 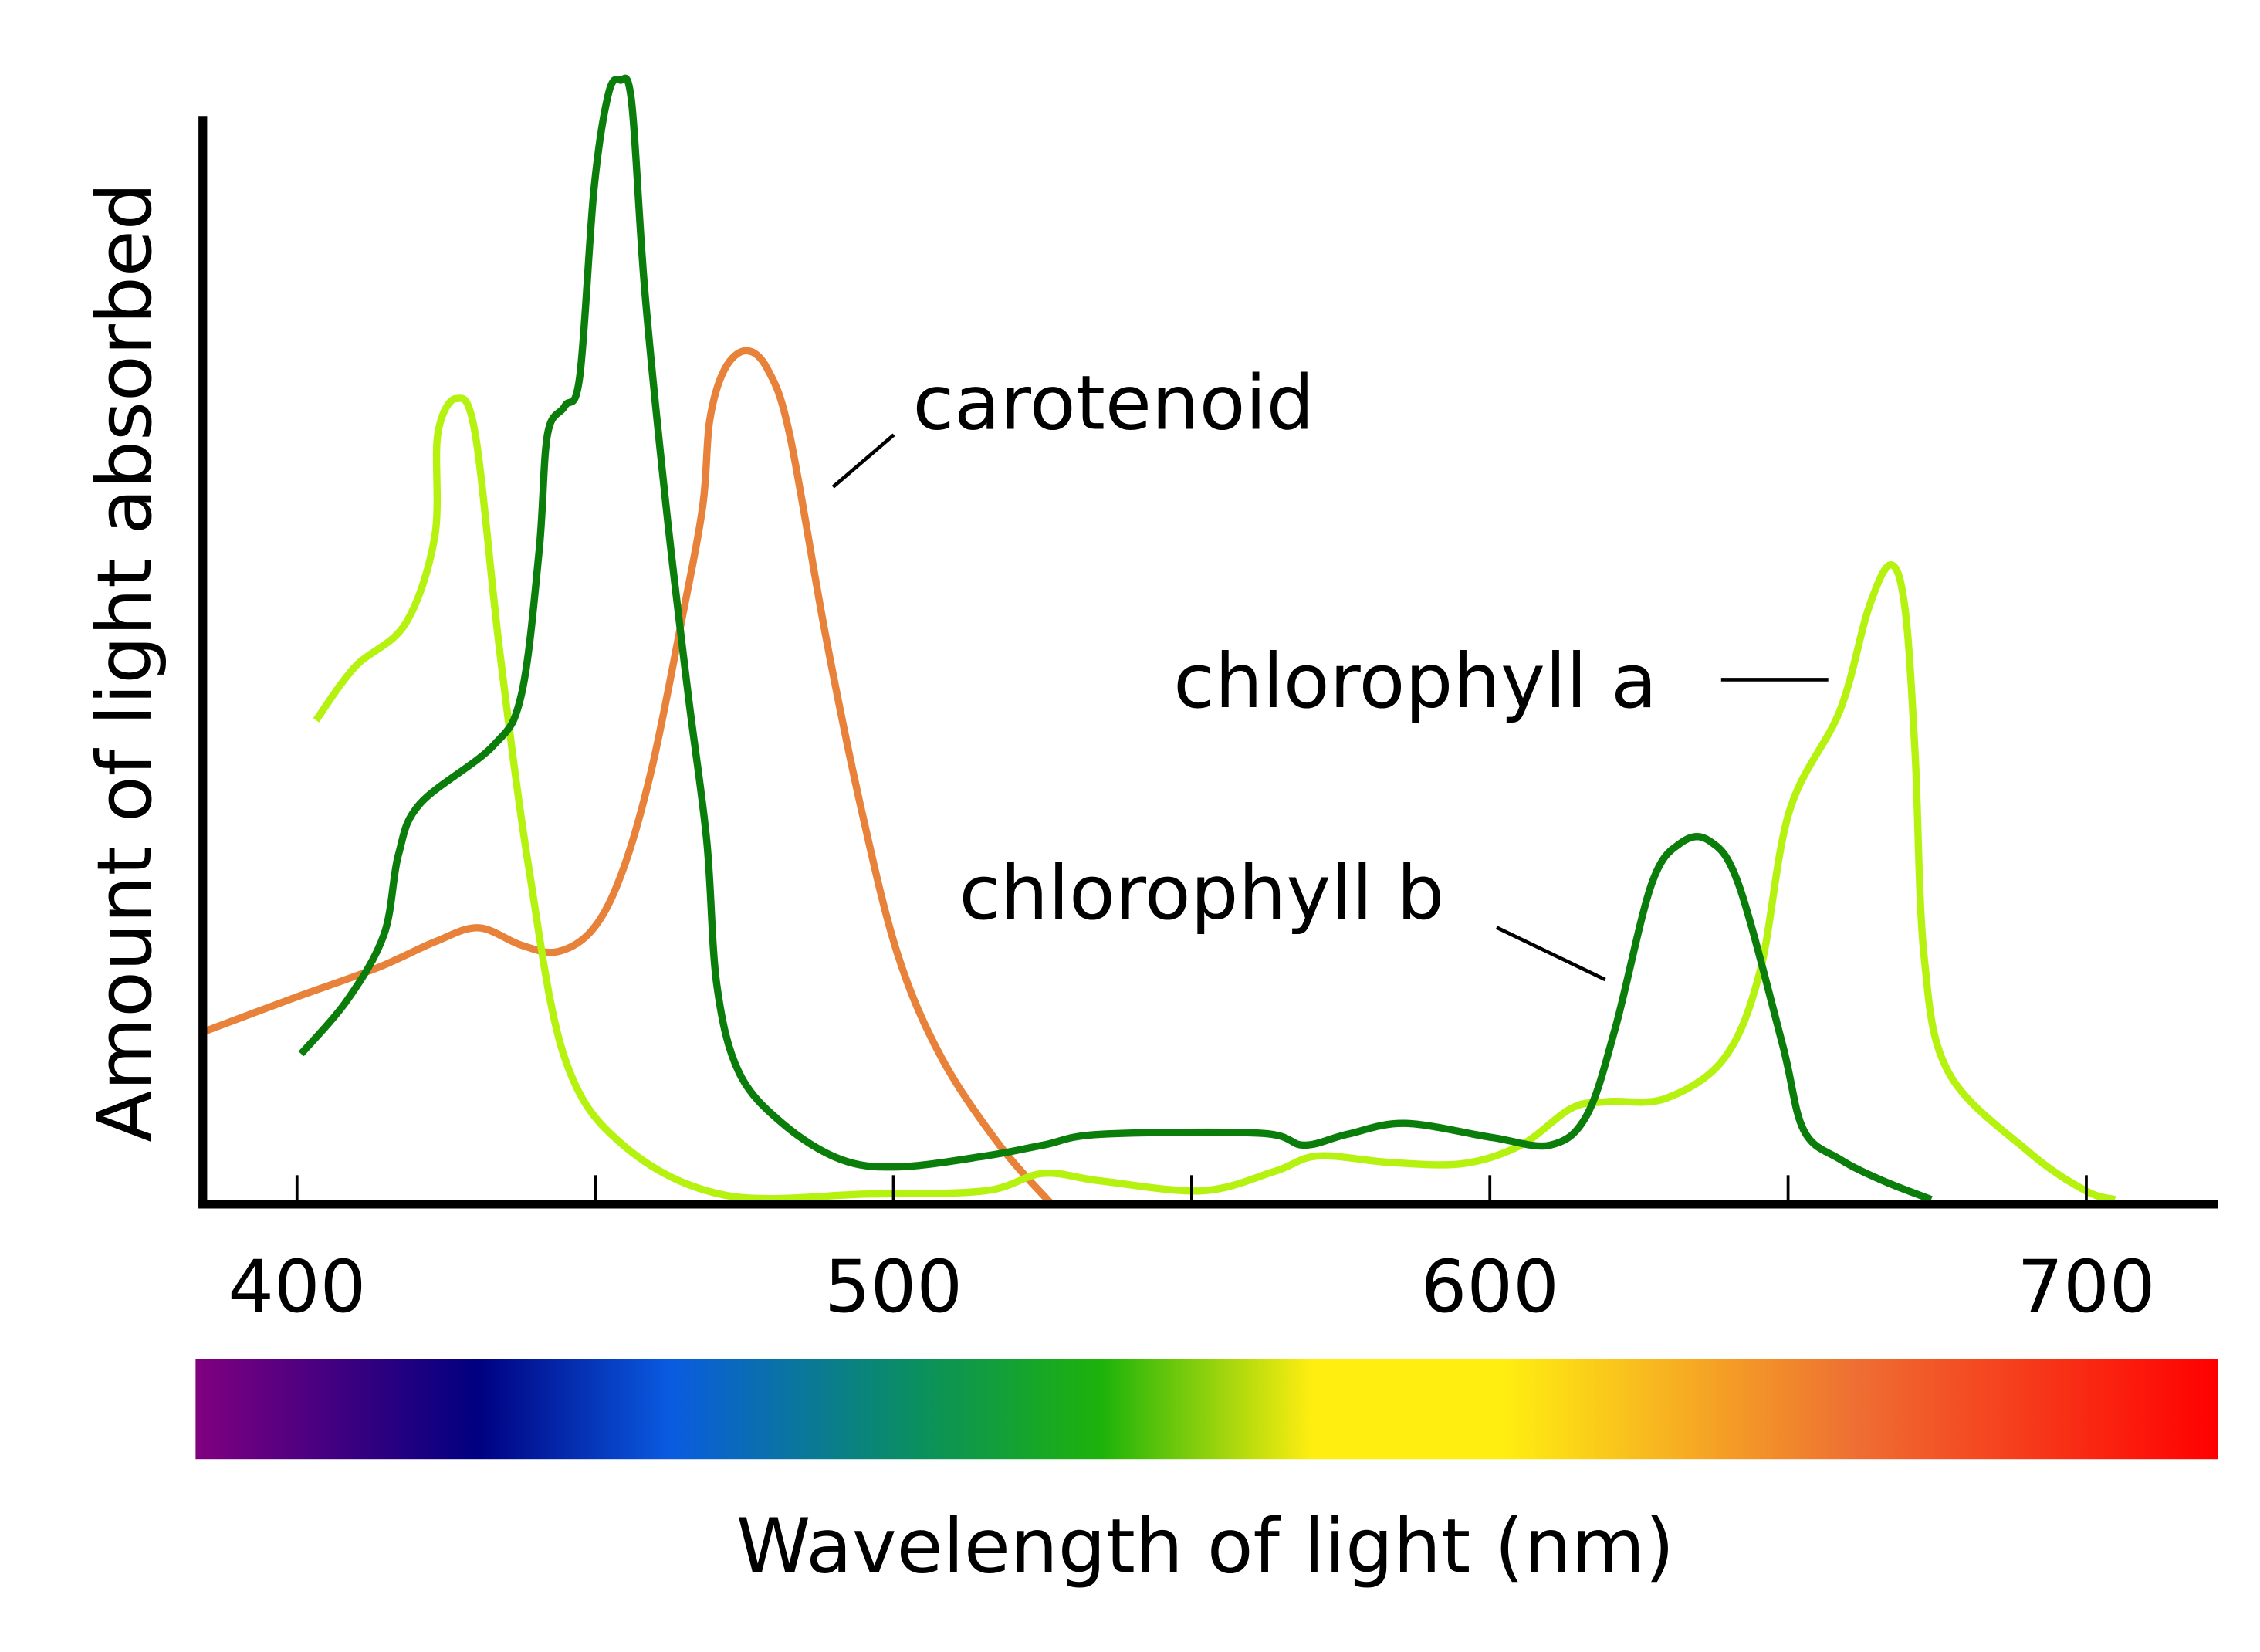 I want to click on x-tick-label: 500, so click(x=893, y=1287).